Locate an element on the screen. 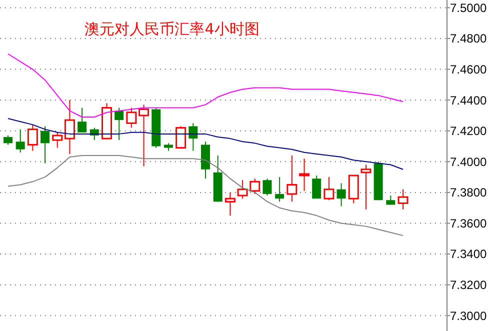 This screenshot has height=331, width=488. y-tick-label: 7.5000 is located at coordinates (469, 7).